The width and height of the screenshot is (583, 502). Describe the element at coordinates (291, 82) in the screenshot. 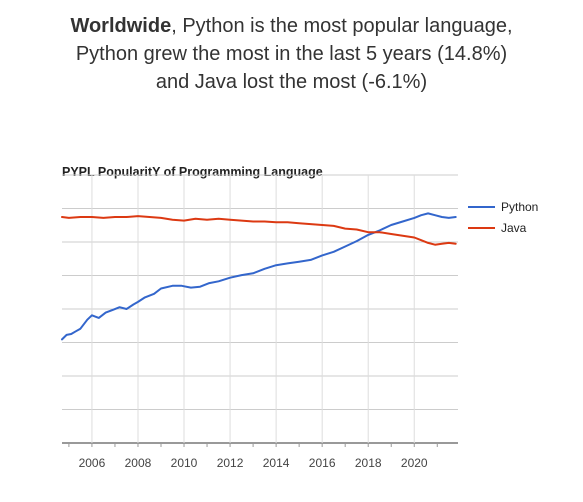

I see `headline-line-3: and Java lost the most (-6.1%)` at that location.